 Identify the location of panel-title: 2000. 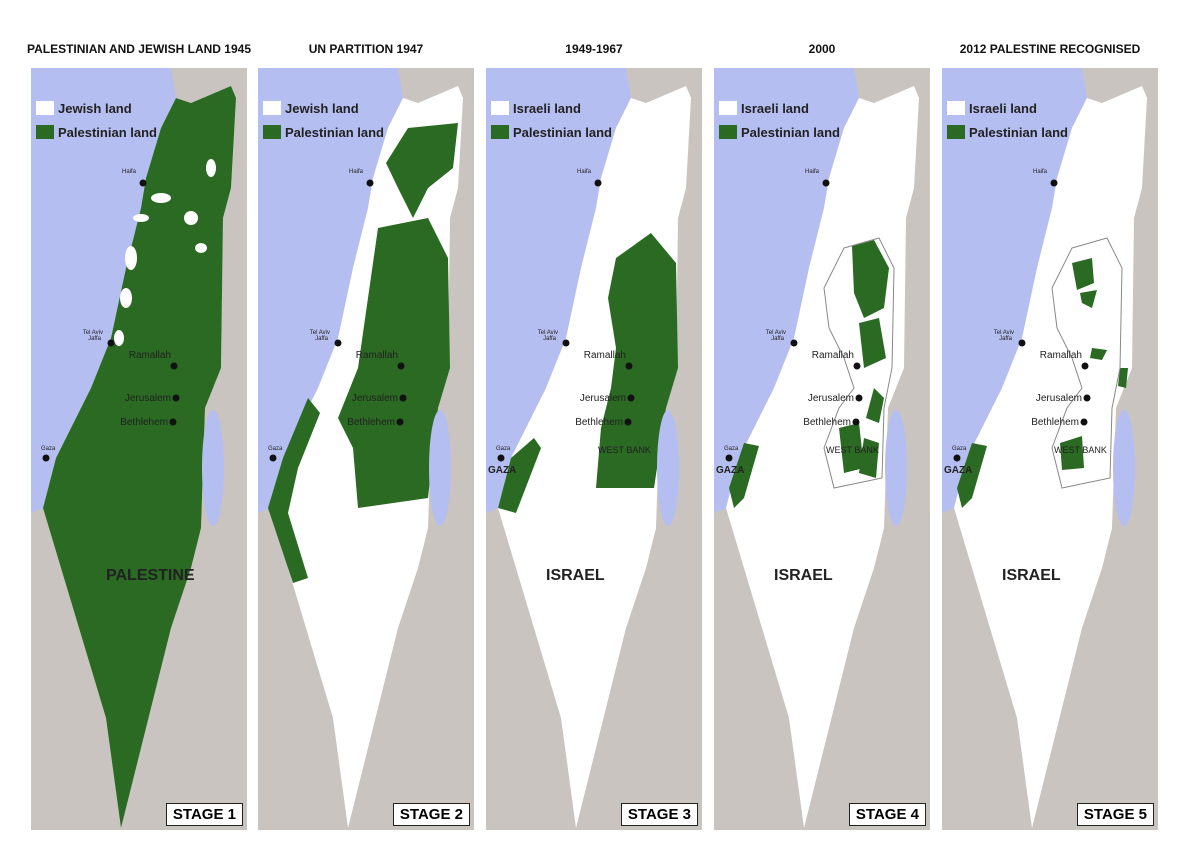
(822, 49).